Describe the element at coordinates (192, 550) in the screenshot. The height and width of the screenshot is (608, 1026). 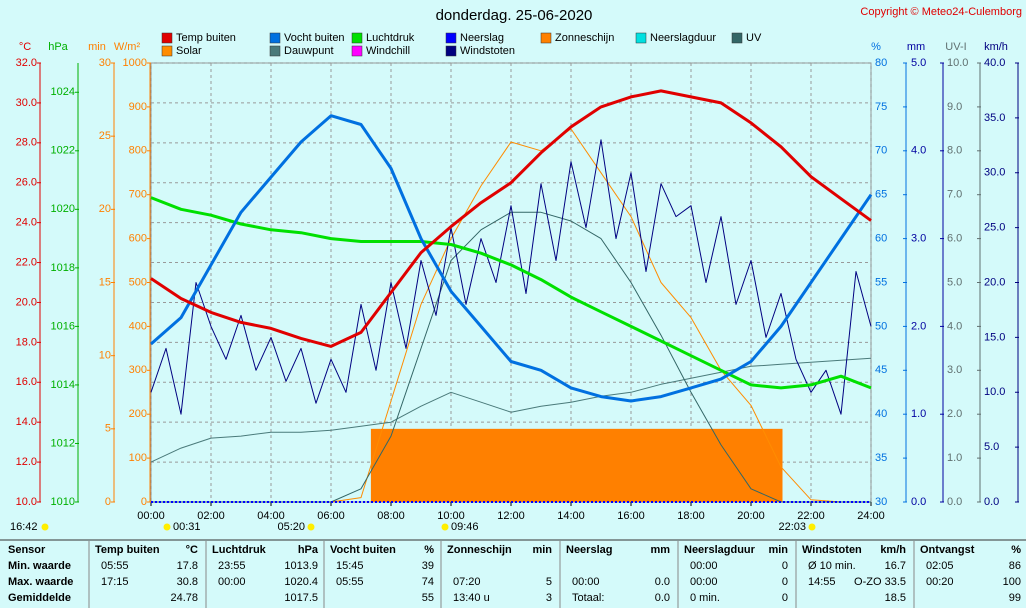
I see `table-header-unit: °C` at that location.